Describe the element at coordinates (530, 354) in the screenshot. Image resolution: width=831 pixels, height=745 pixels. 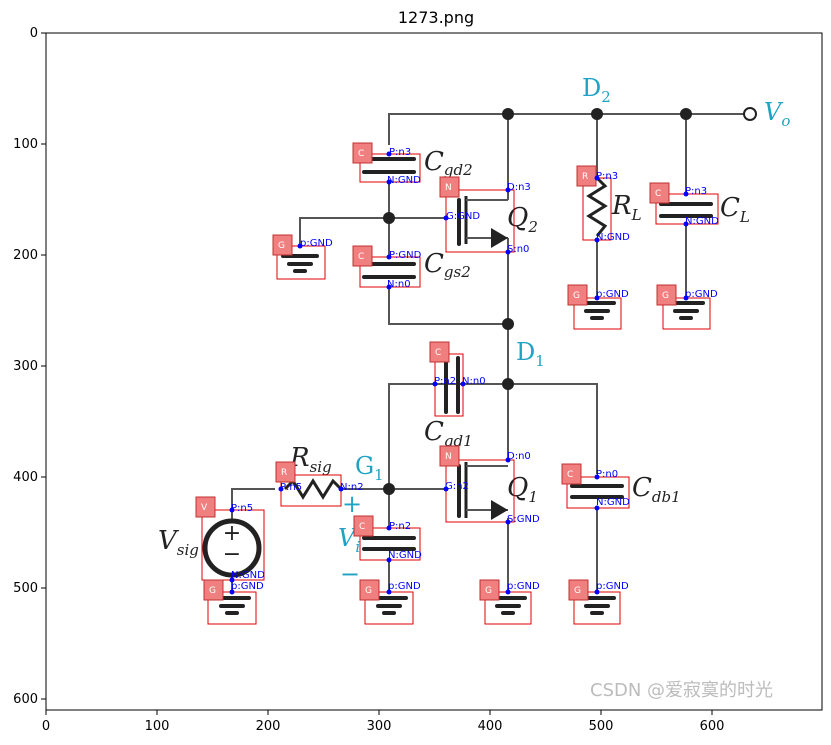
I see `d1-label: D1` at that location.